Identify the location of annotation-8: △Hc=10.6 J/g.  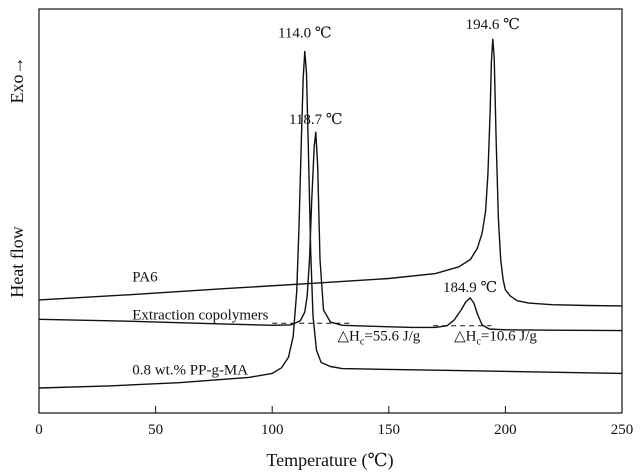
(495, 337).